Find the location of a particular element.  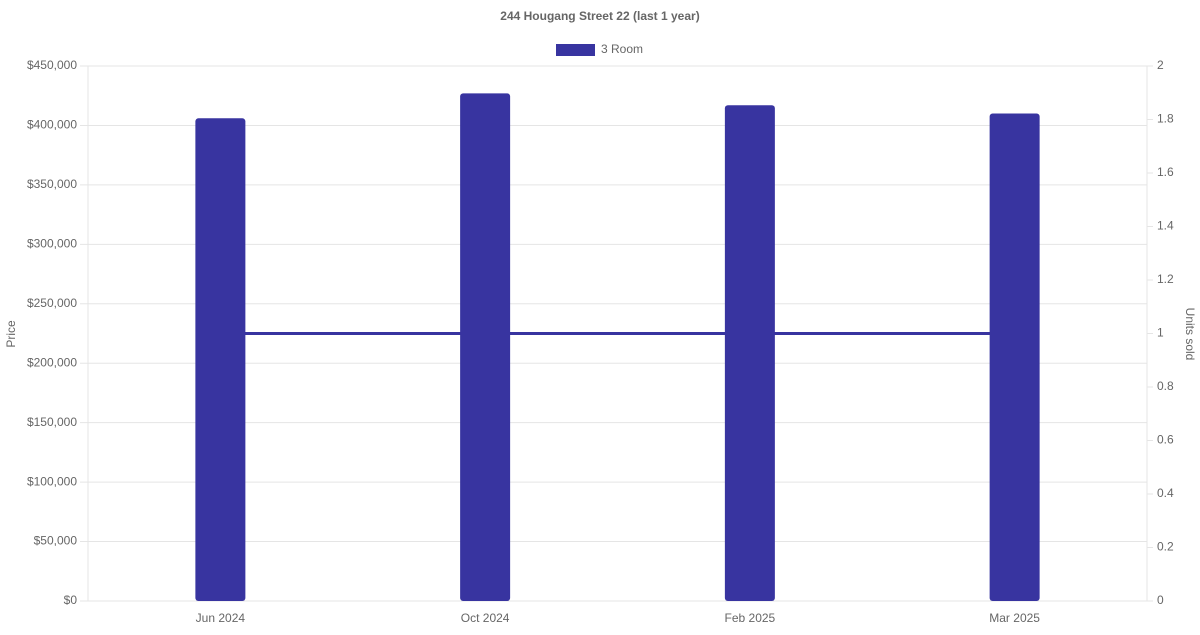

y2-axis-title: Units sold is located at coordinates (1190, 334).